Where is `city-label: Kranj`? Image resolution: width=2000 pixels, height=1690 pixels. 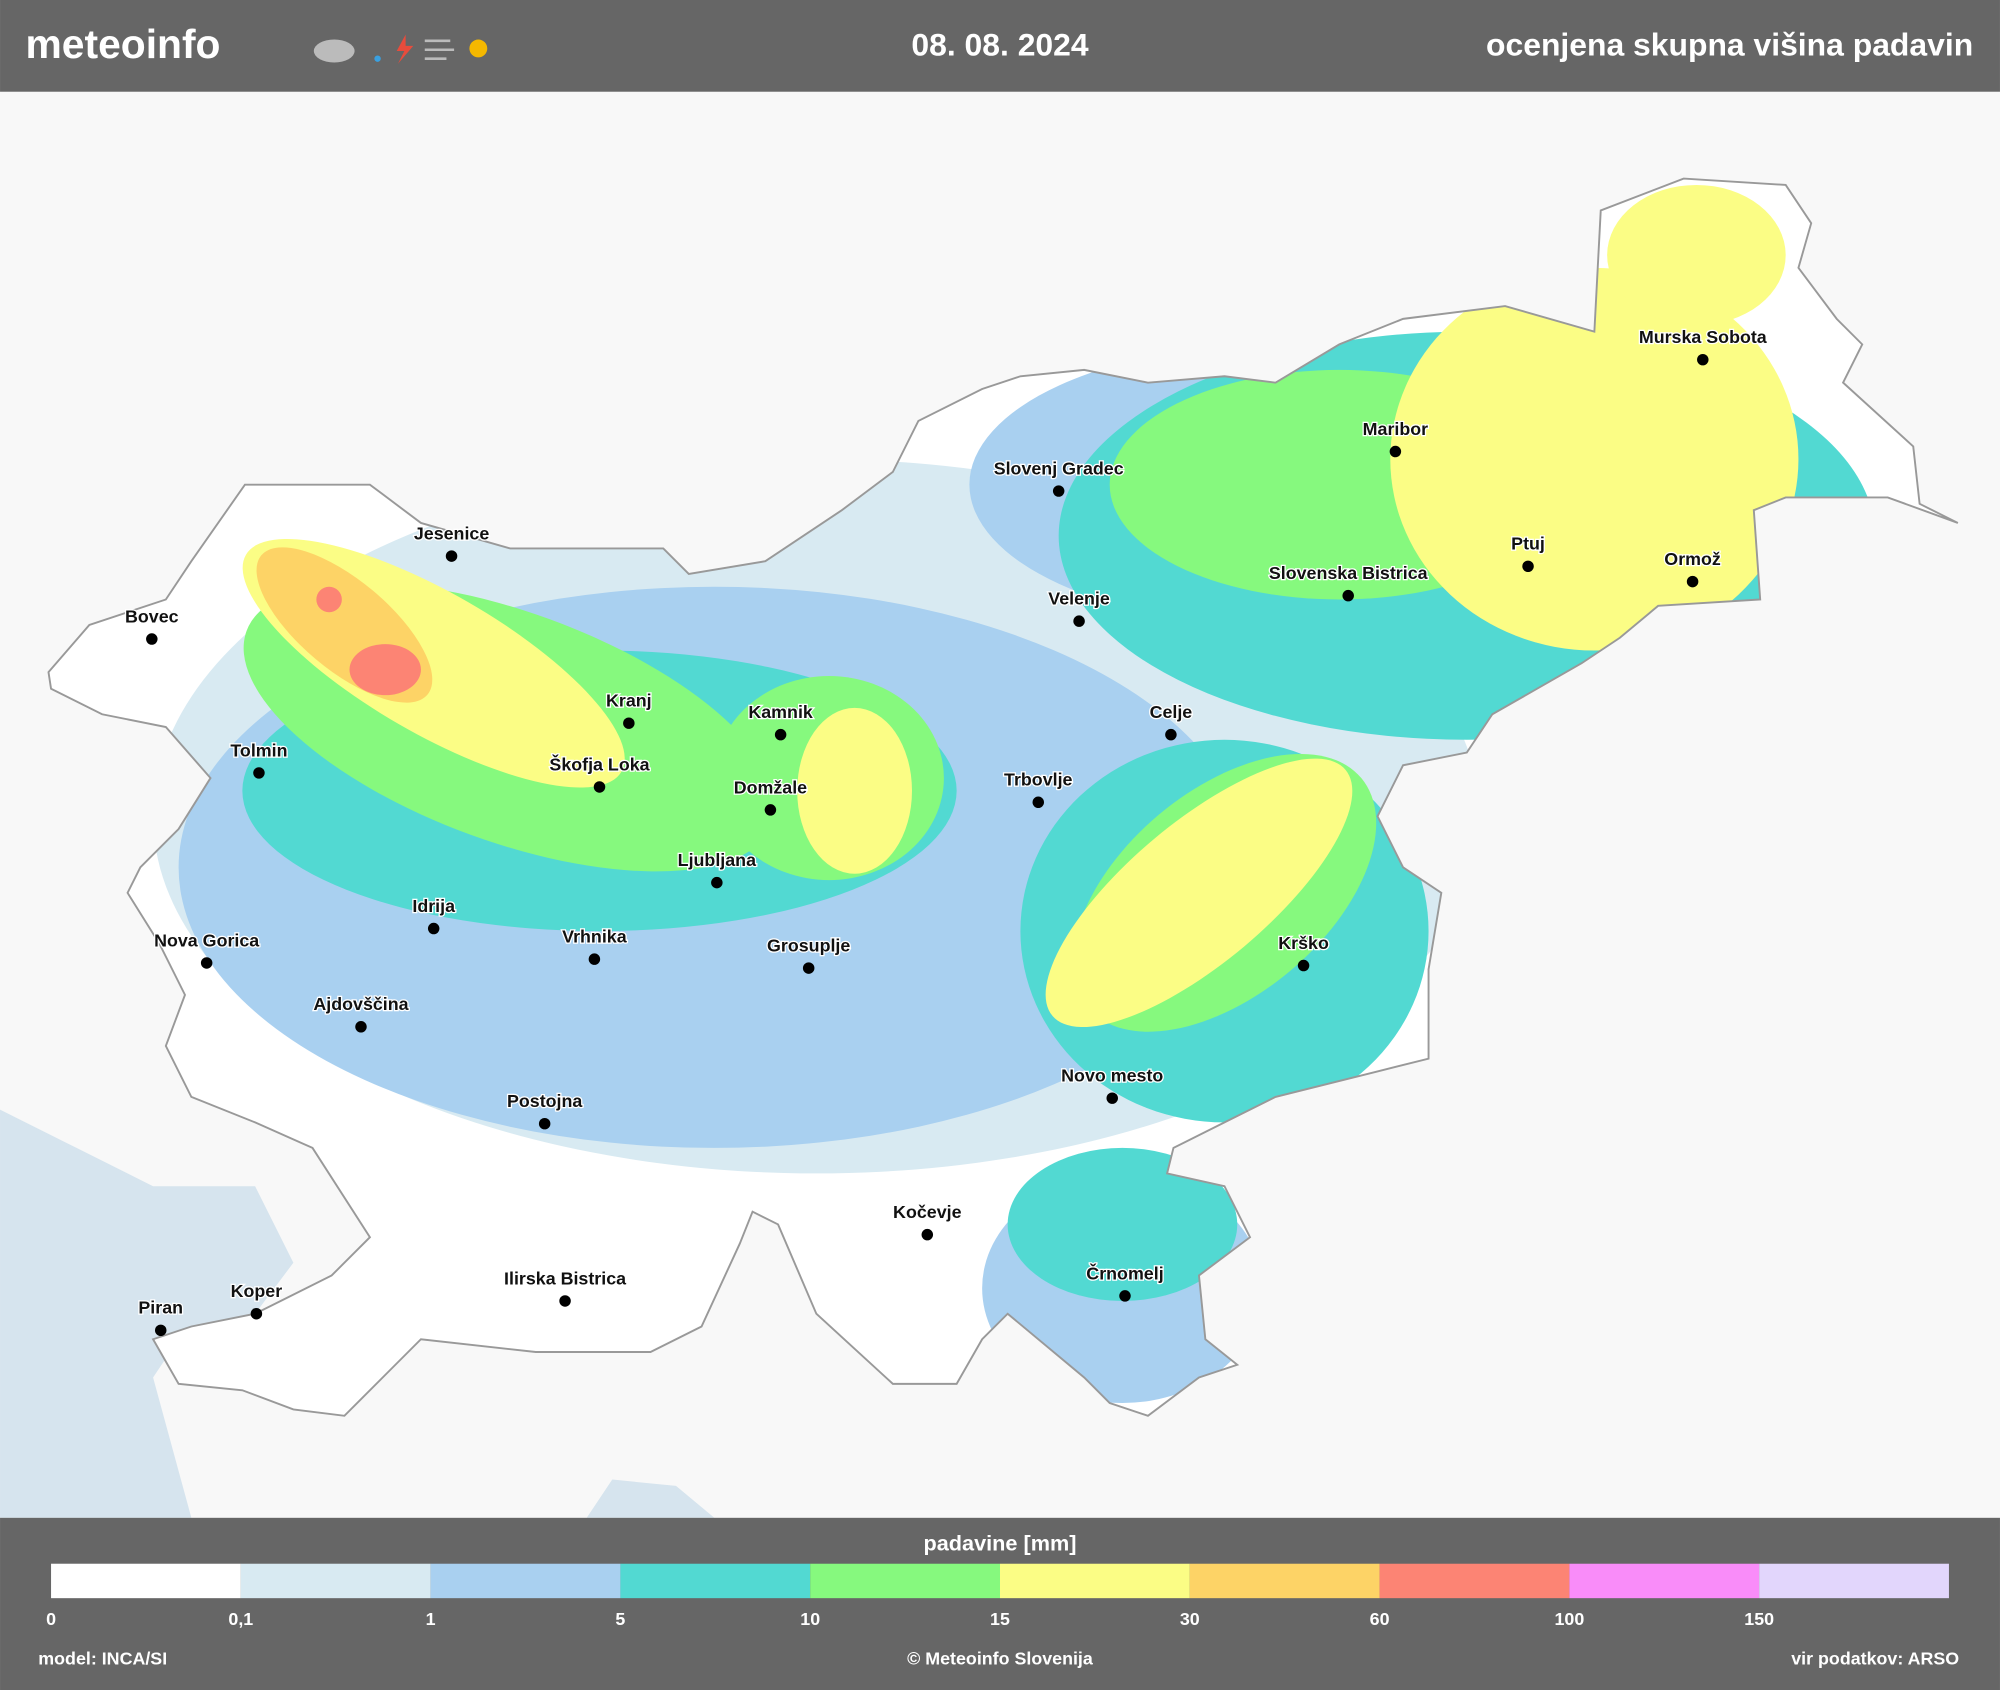
city-label: Kranj is located at coordinates (629, 701).